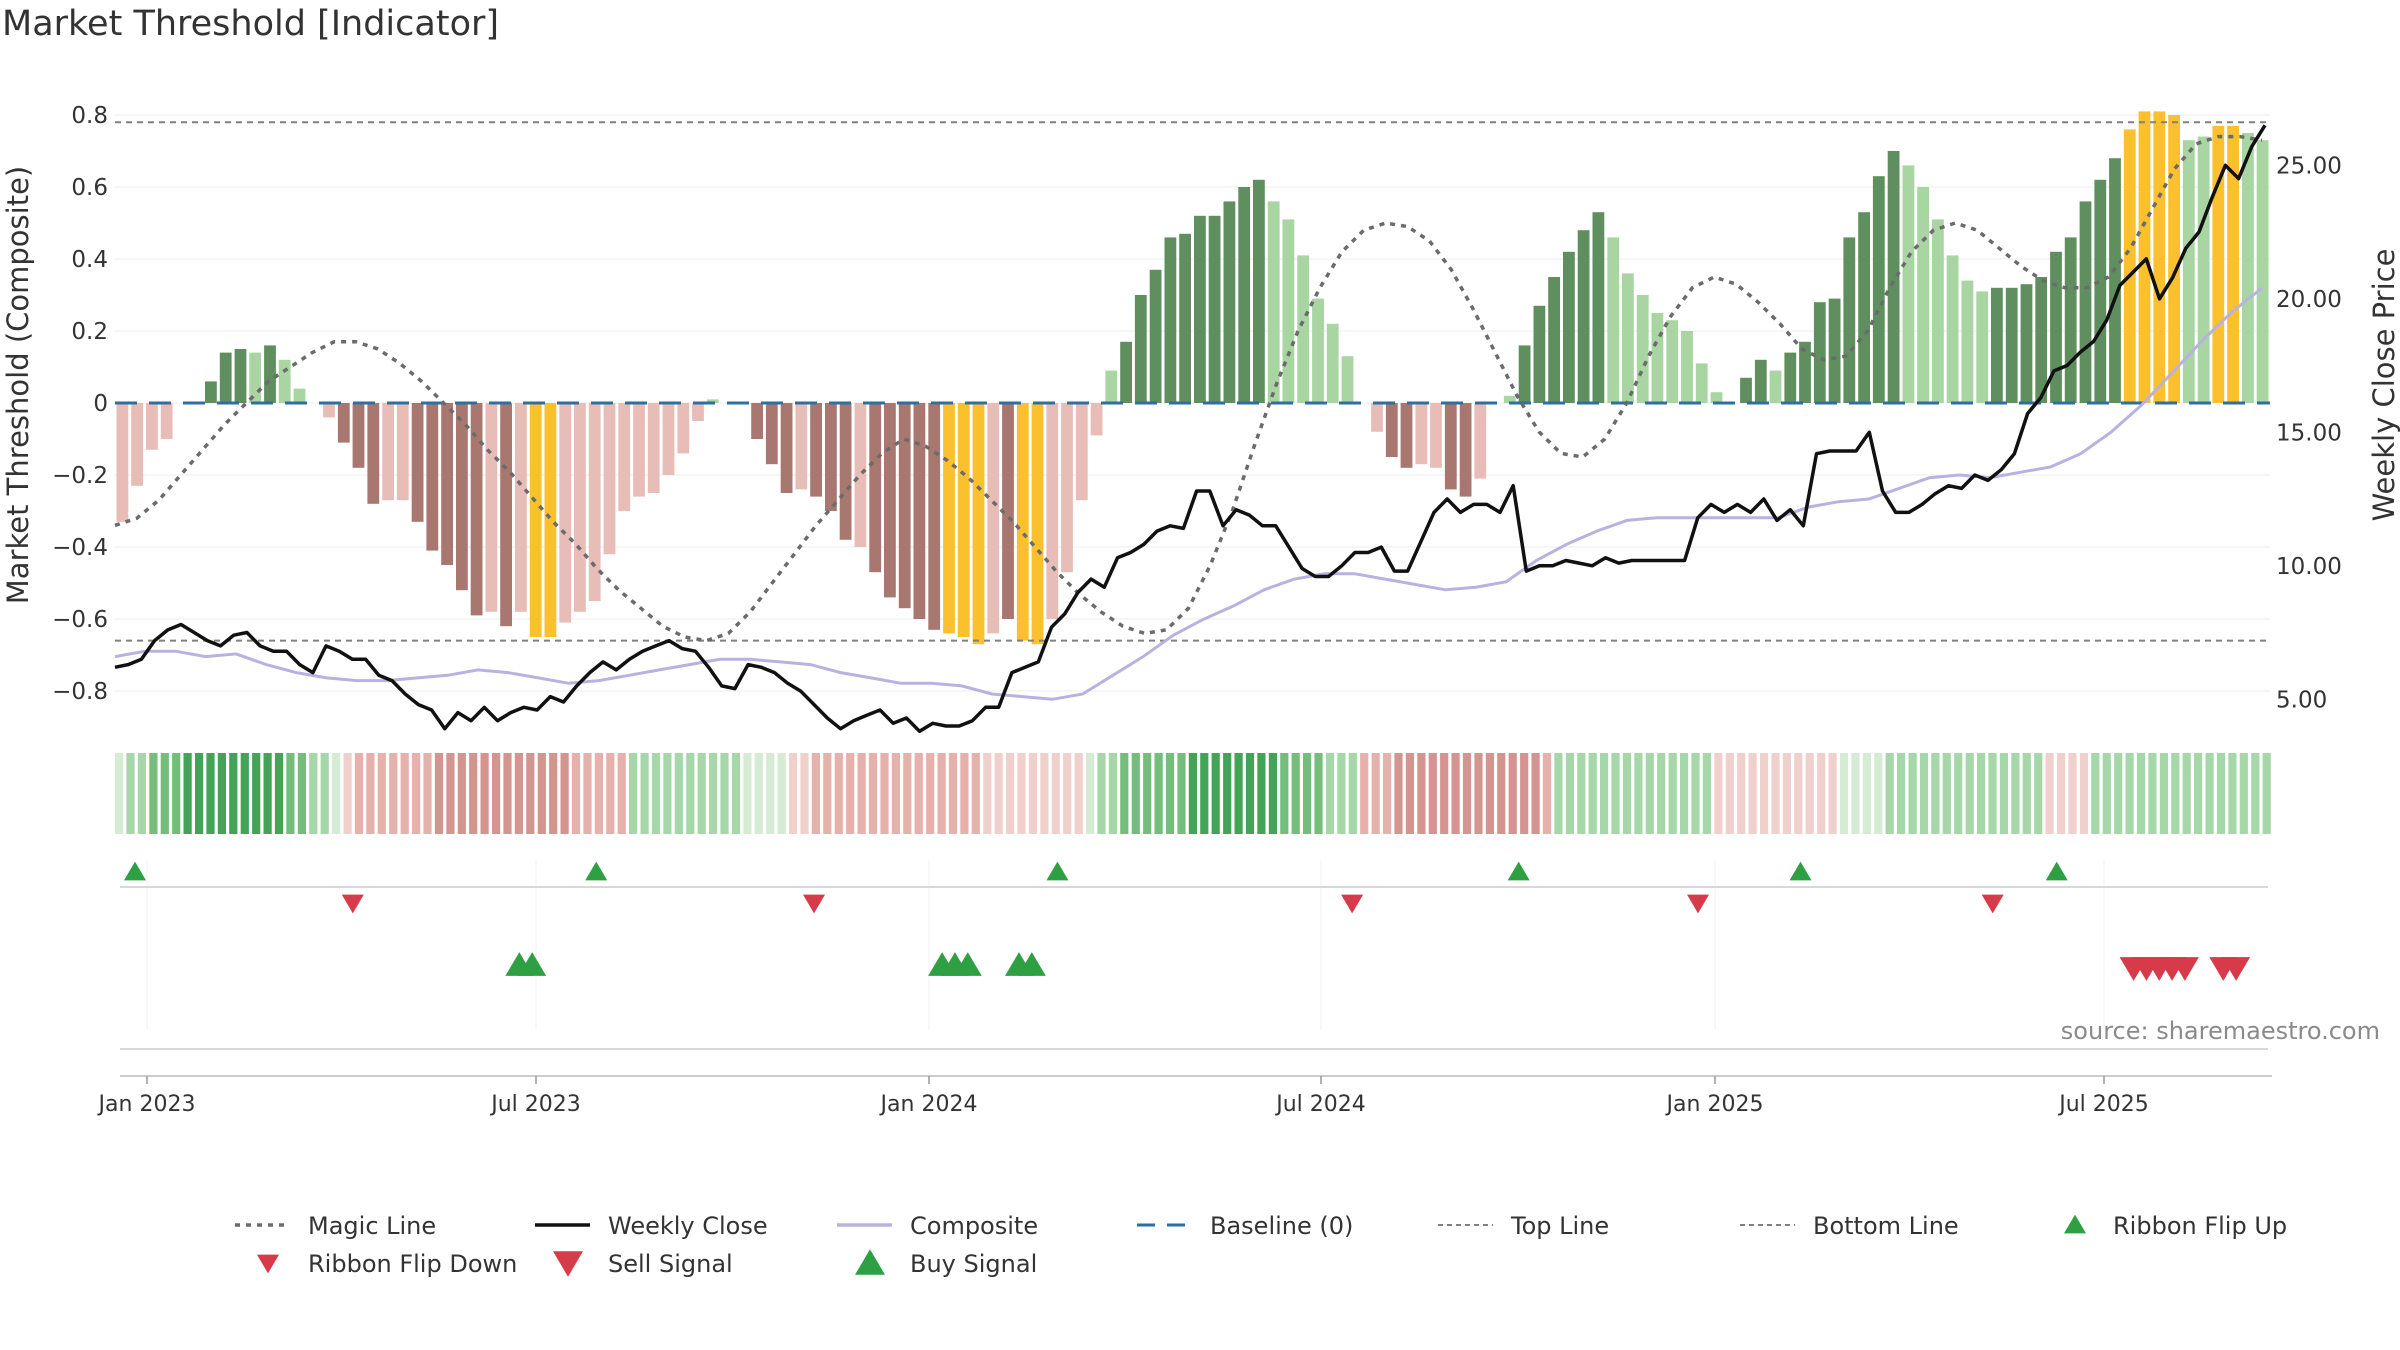 This screenshot has height=1350, width=2400. I want to click on y2-tick-label: 20.00, so click(2309, 300).